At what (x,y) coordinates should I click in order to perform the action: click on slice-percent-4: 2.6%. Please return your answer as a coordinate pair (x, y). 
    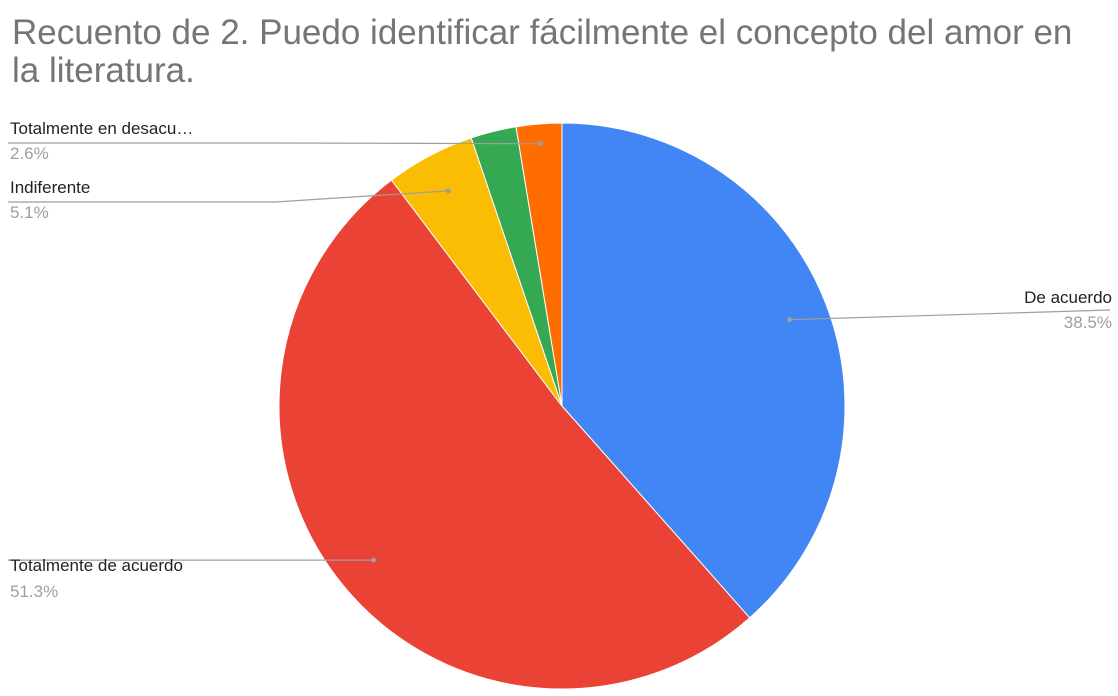
    Looking at the image, I should click on (29, 153).